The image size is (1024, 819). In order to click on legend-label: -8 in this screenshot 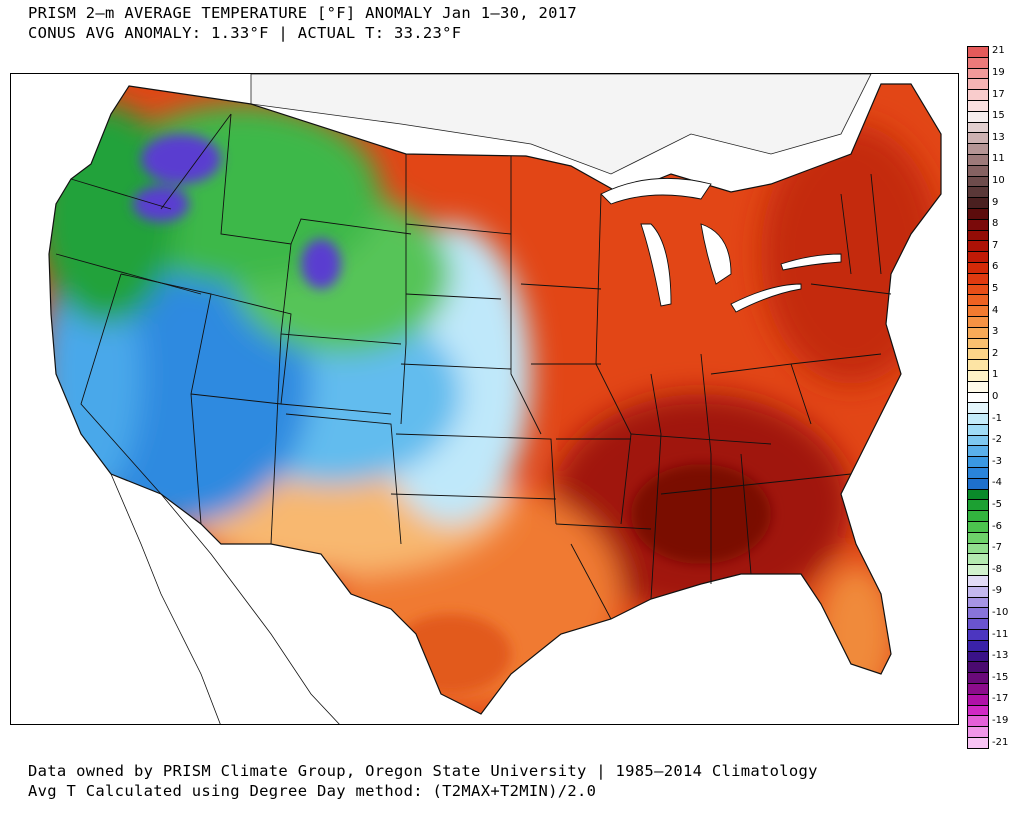, I will do `click(997, 569)`.